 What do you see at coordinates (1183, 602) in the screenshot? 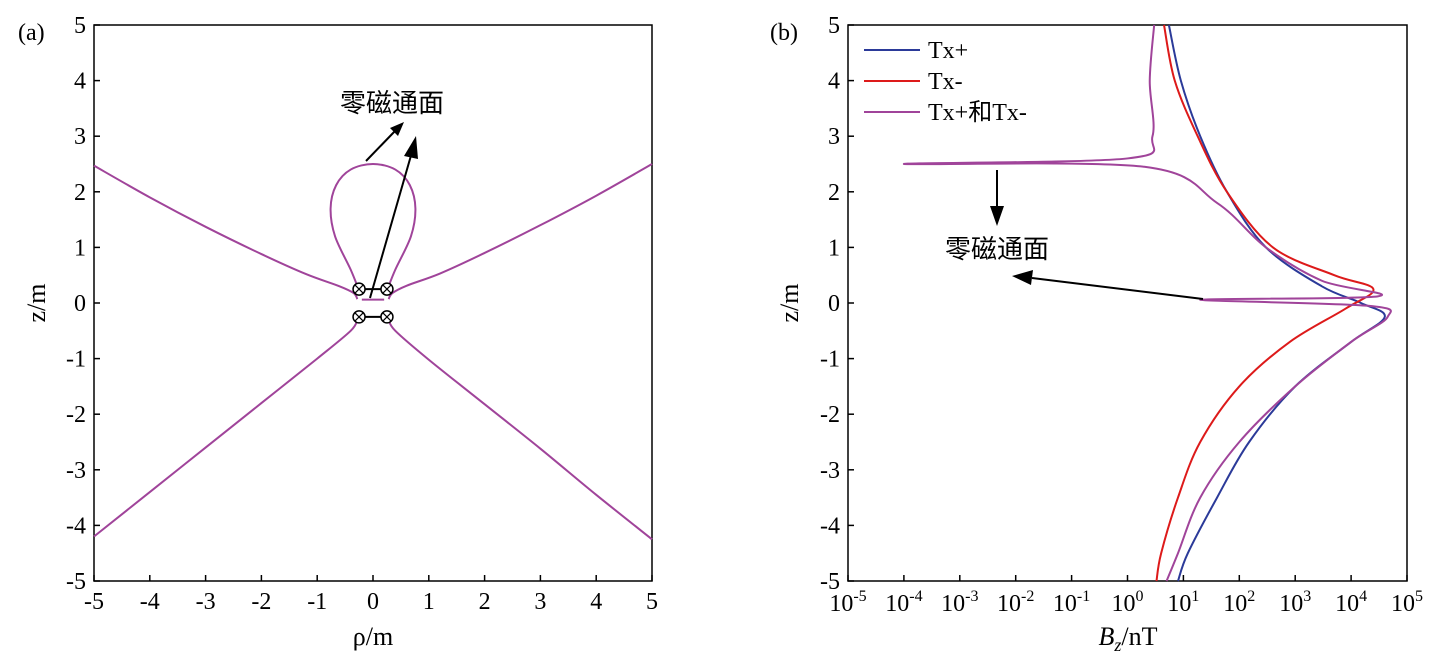
I see `panel-b-x-tick-label: 10¹` at bounding box center [1183, 602].